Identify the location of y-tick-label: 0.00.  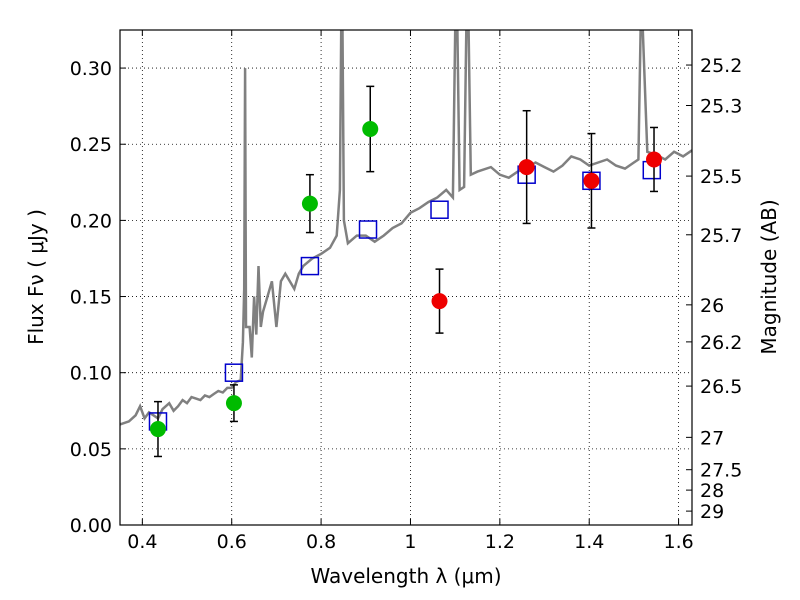
(91, 526).